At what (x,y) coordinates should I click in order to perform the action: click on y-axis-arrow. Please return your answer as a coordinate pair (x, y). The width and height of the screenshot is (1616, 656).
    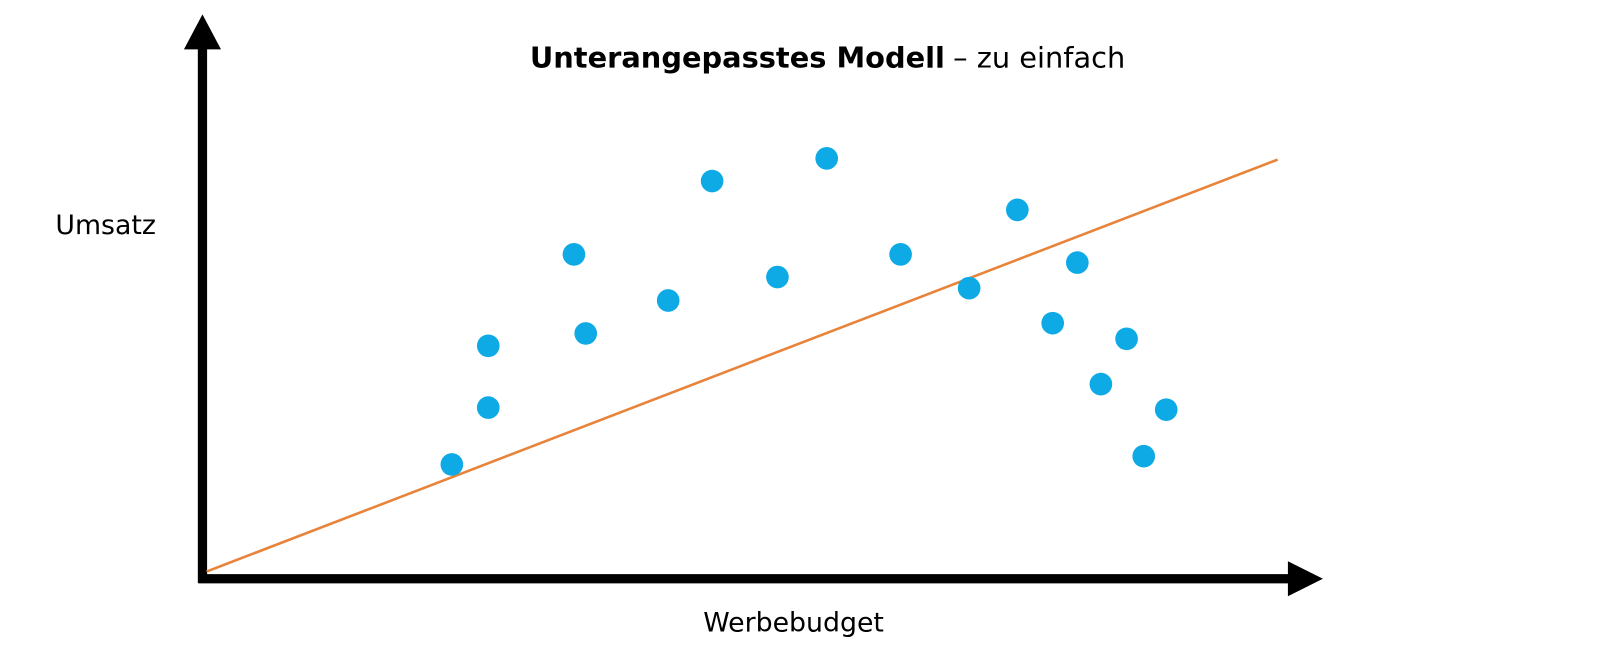
    Looking at the image, I should click on (202, 32).